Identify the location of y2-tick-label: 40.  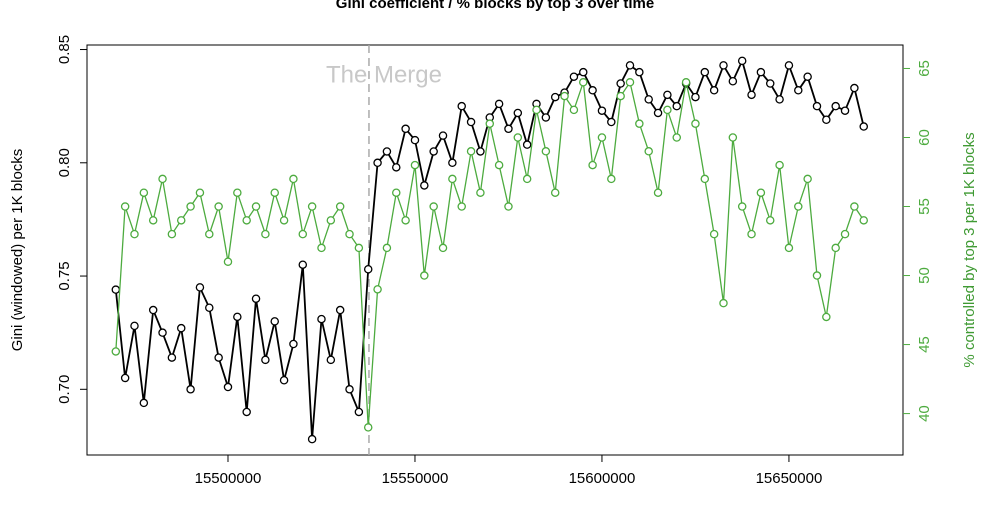
(924, 413).